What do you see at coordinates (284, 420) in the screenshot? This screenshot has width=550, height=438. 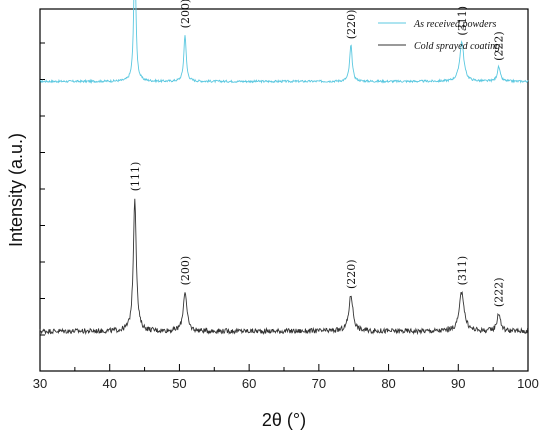 I see `x-axis-title: 2θ (°)` at bounding box center [284, 420].